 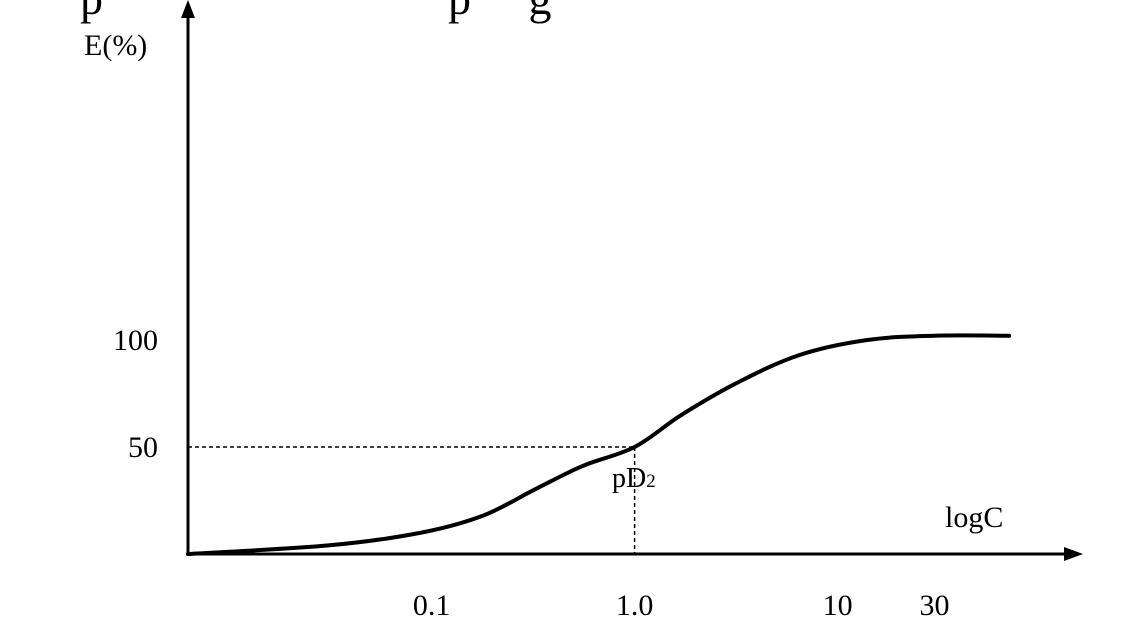 I want to click on pd2-annotation-subscript: 2, so click(x=651, y=481).